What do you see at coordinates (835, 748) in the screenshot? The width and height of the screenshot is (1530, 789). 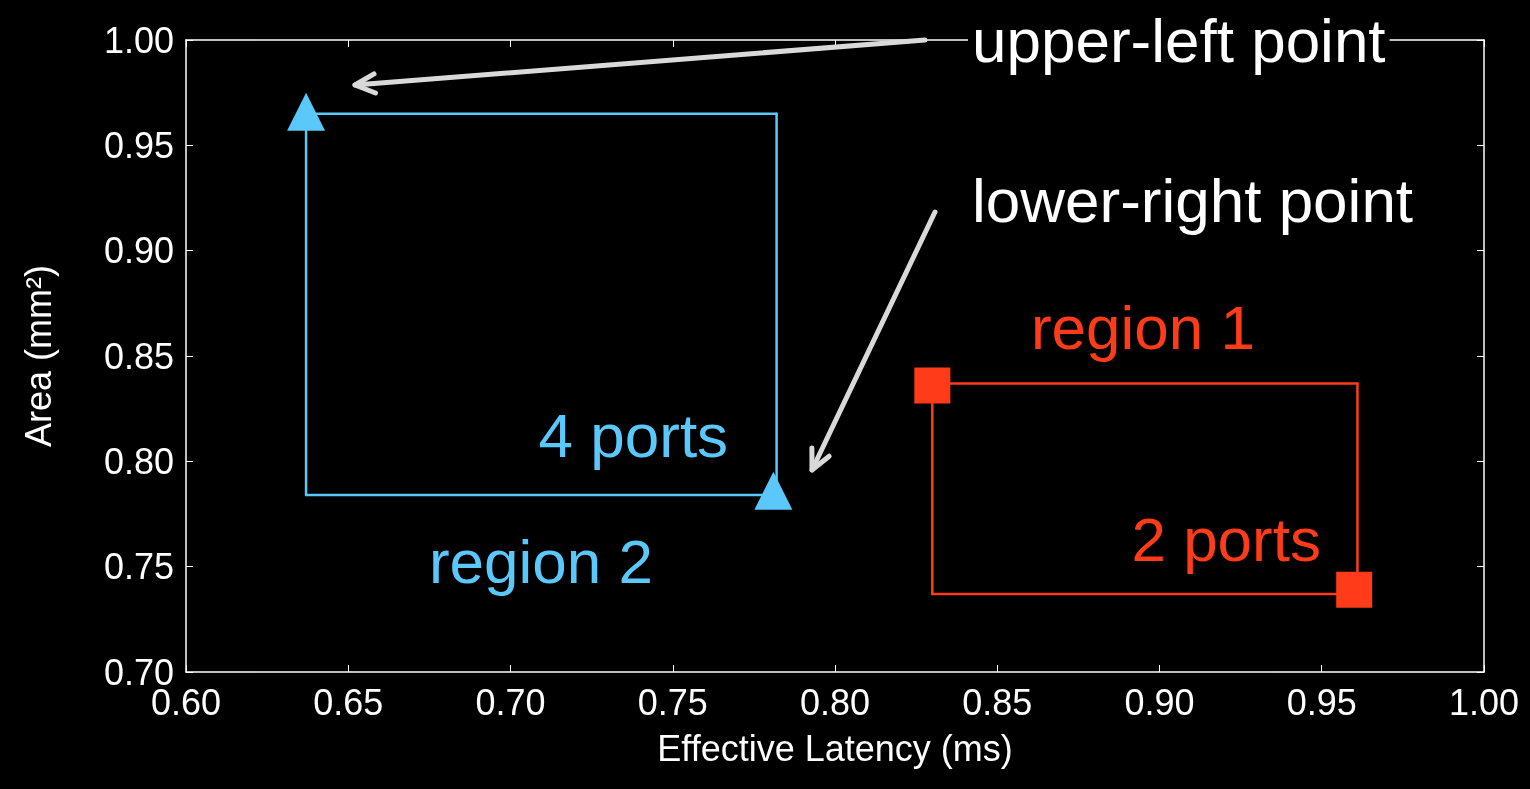 I see `x-axis-title: Effective Latency (ms)` at bounding box center [835, 748].